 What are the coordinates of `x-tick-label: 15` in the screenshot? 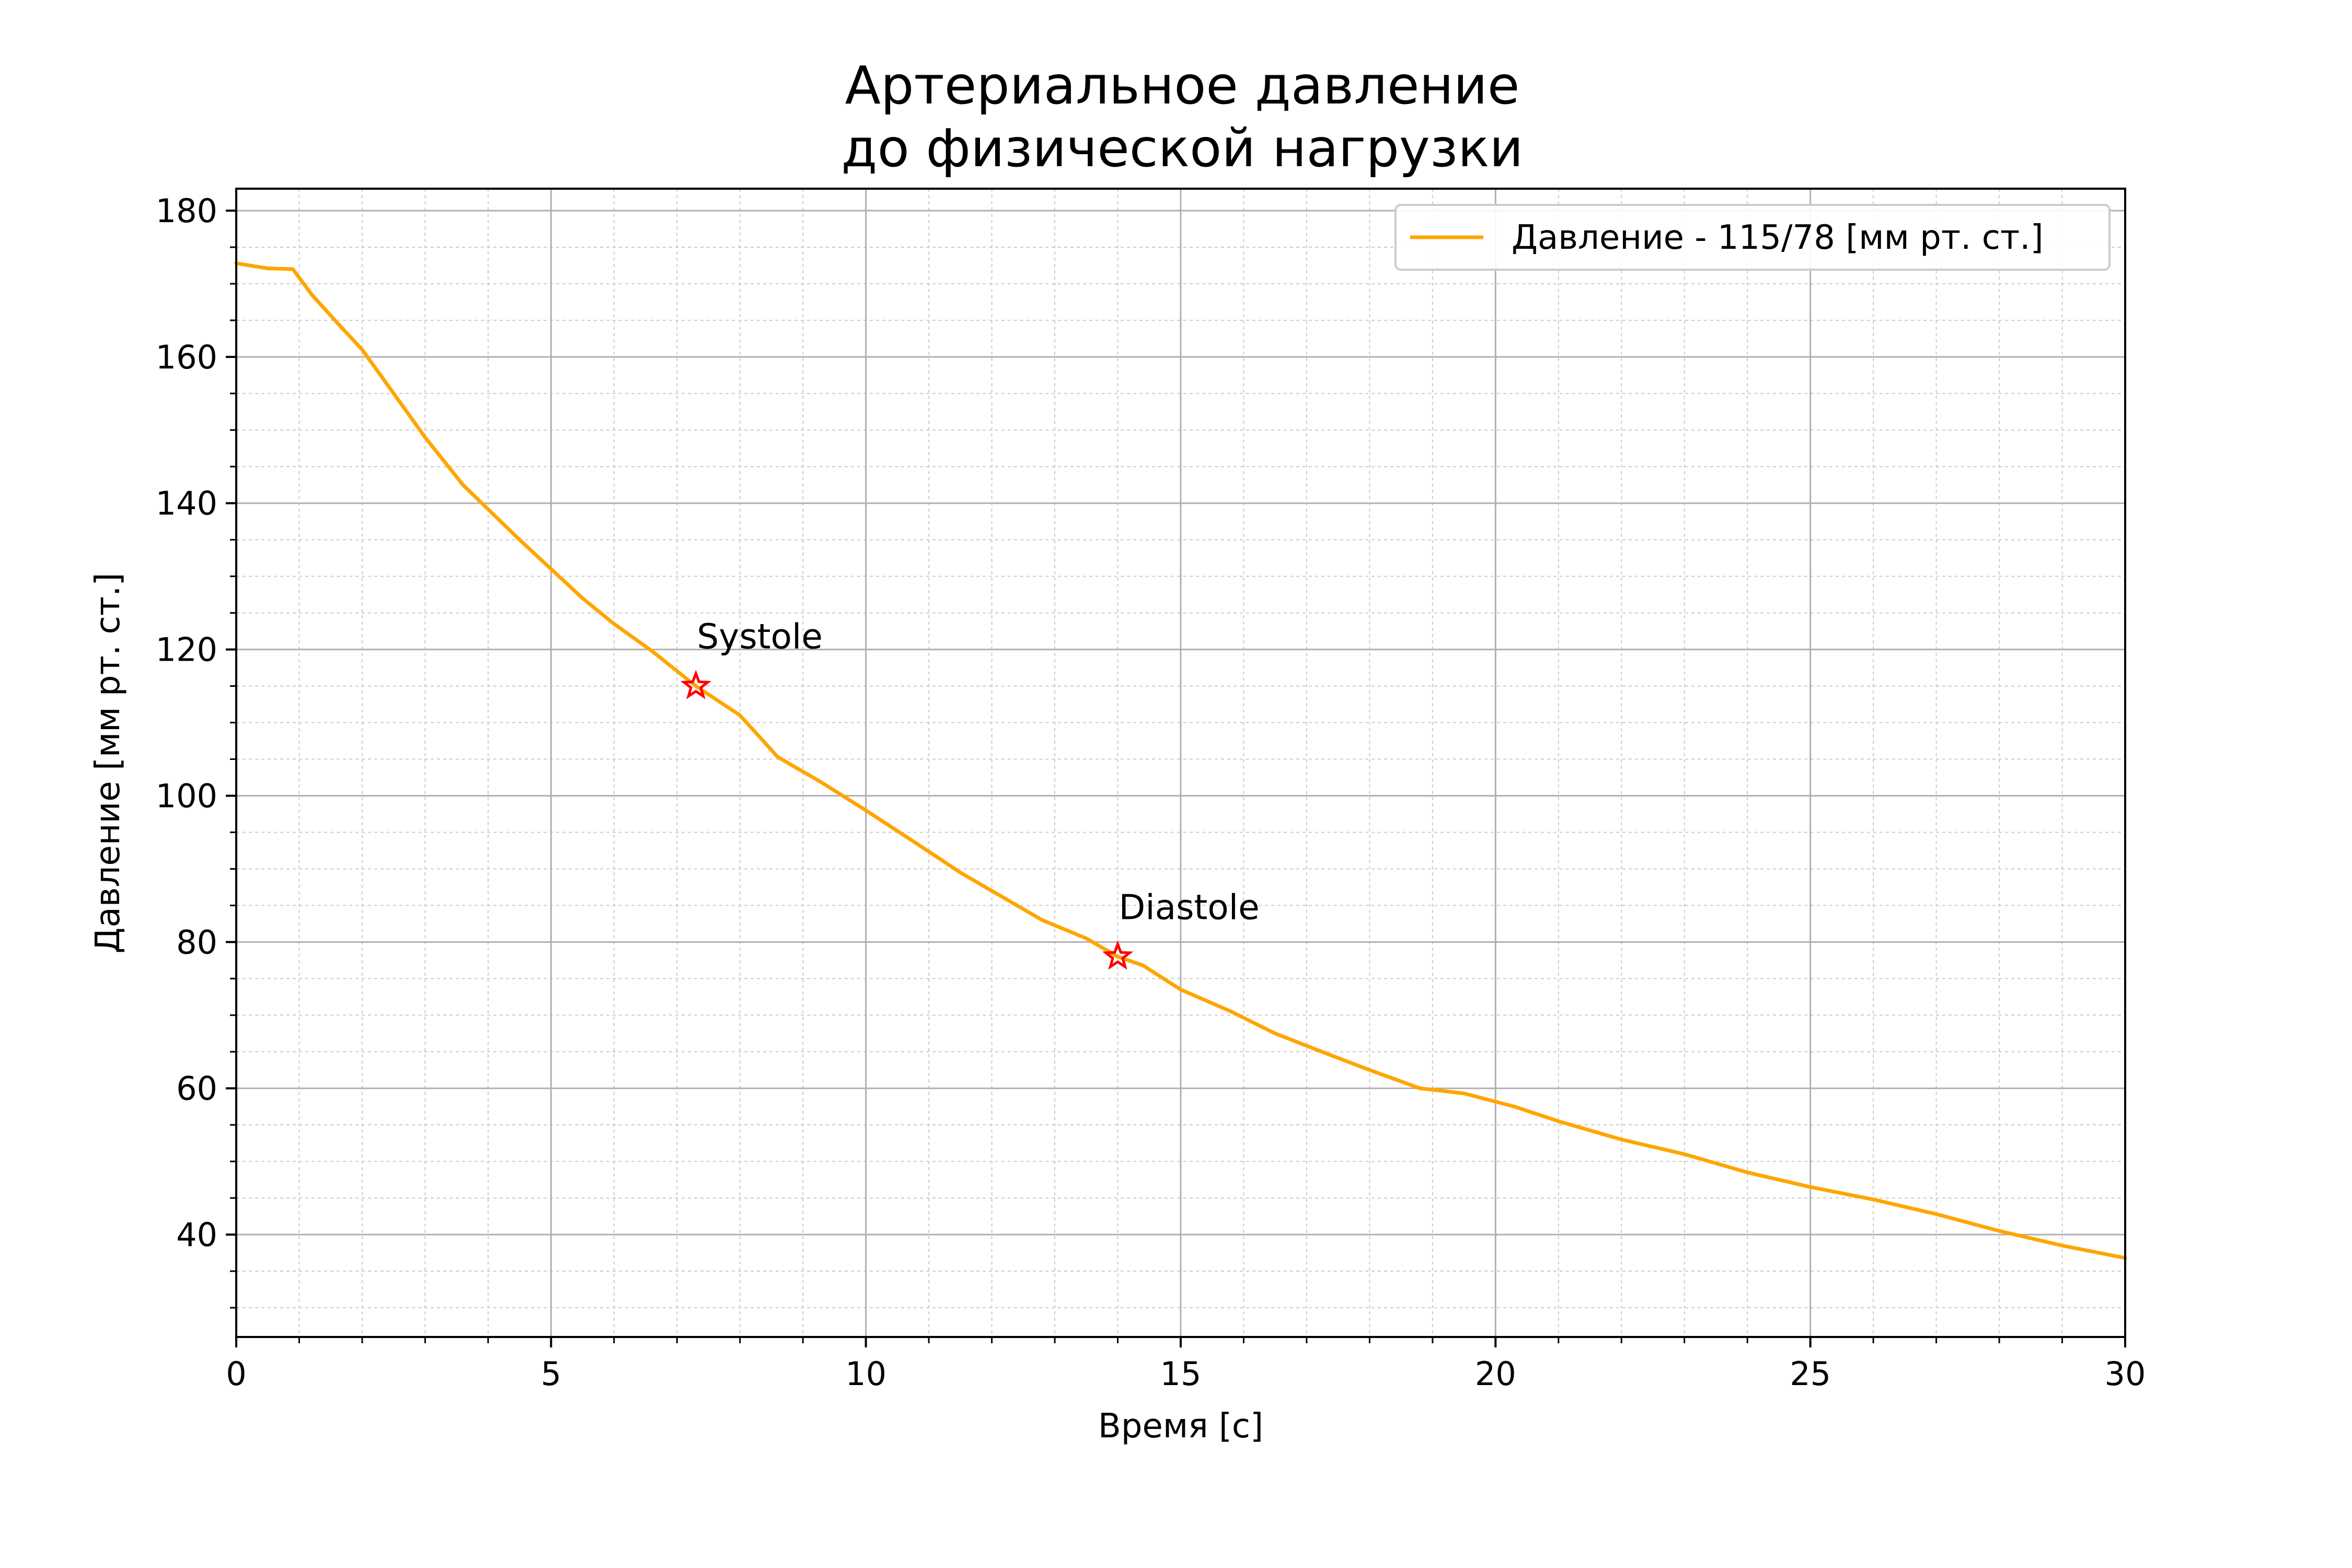 It's located at (1181, 1374).